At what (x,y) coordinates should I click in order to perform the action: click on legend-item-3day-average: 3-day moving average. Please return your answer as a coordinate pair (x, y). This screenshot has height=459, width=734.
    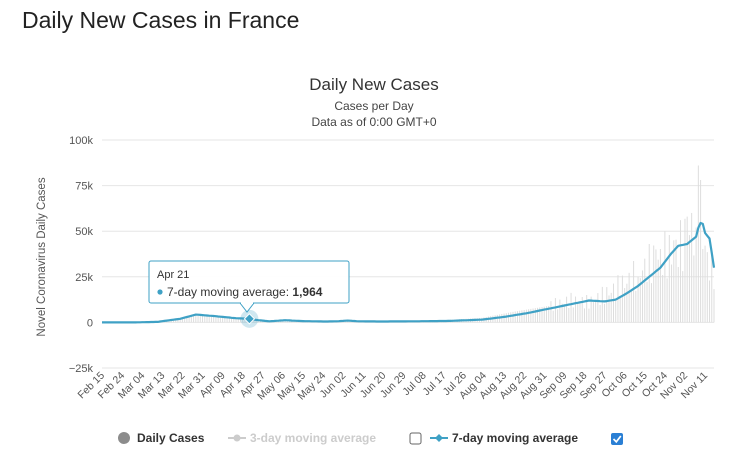
    Looking at the image, I should click on (302, 438).